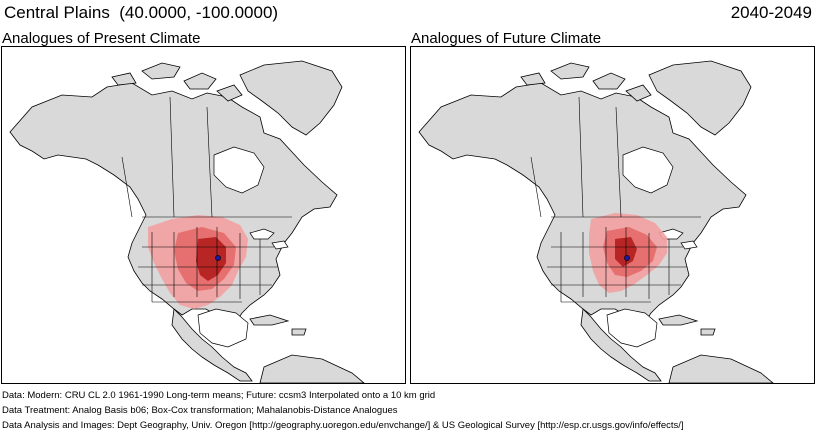 The height and width of the screenshot is (443, 816). Describe the element at coordinates (211, 259) in the screenshot. I see `analogue-zone-strong` at that location.